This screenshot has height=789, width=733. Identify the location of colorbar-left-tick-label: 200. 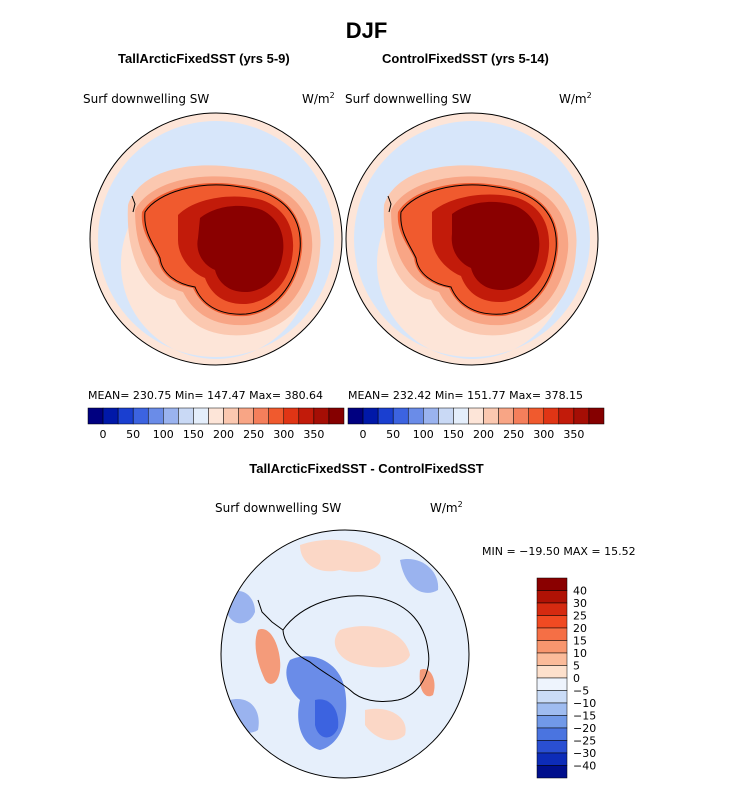
(223, 434).